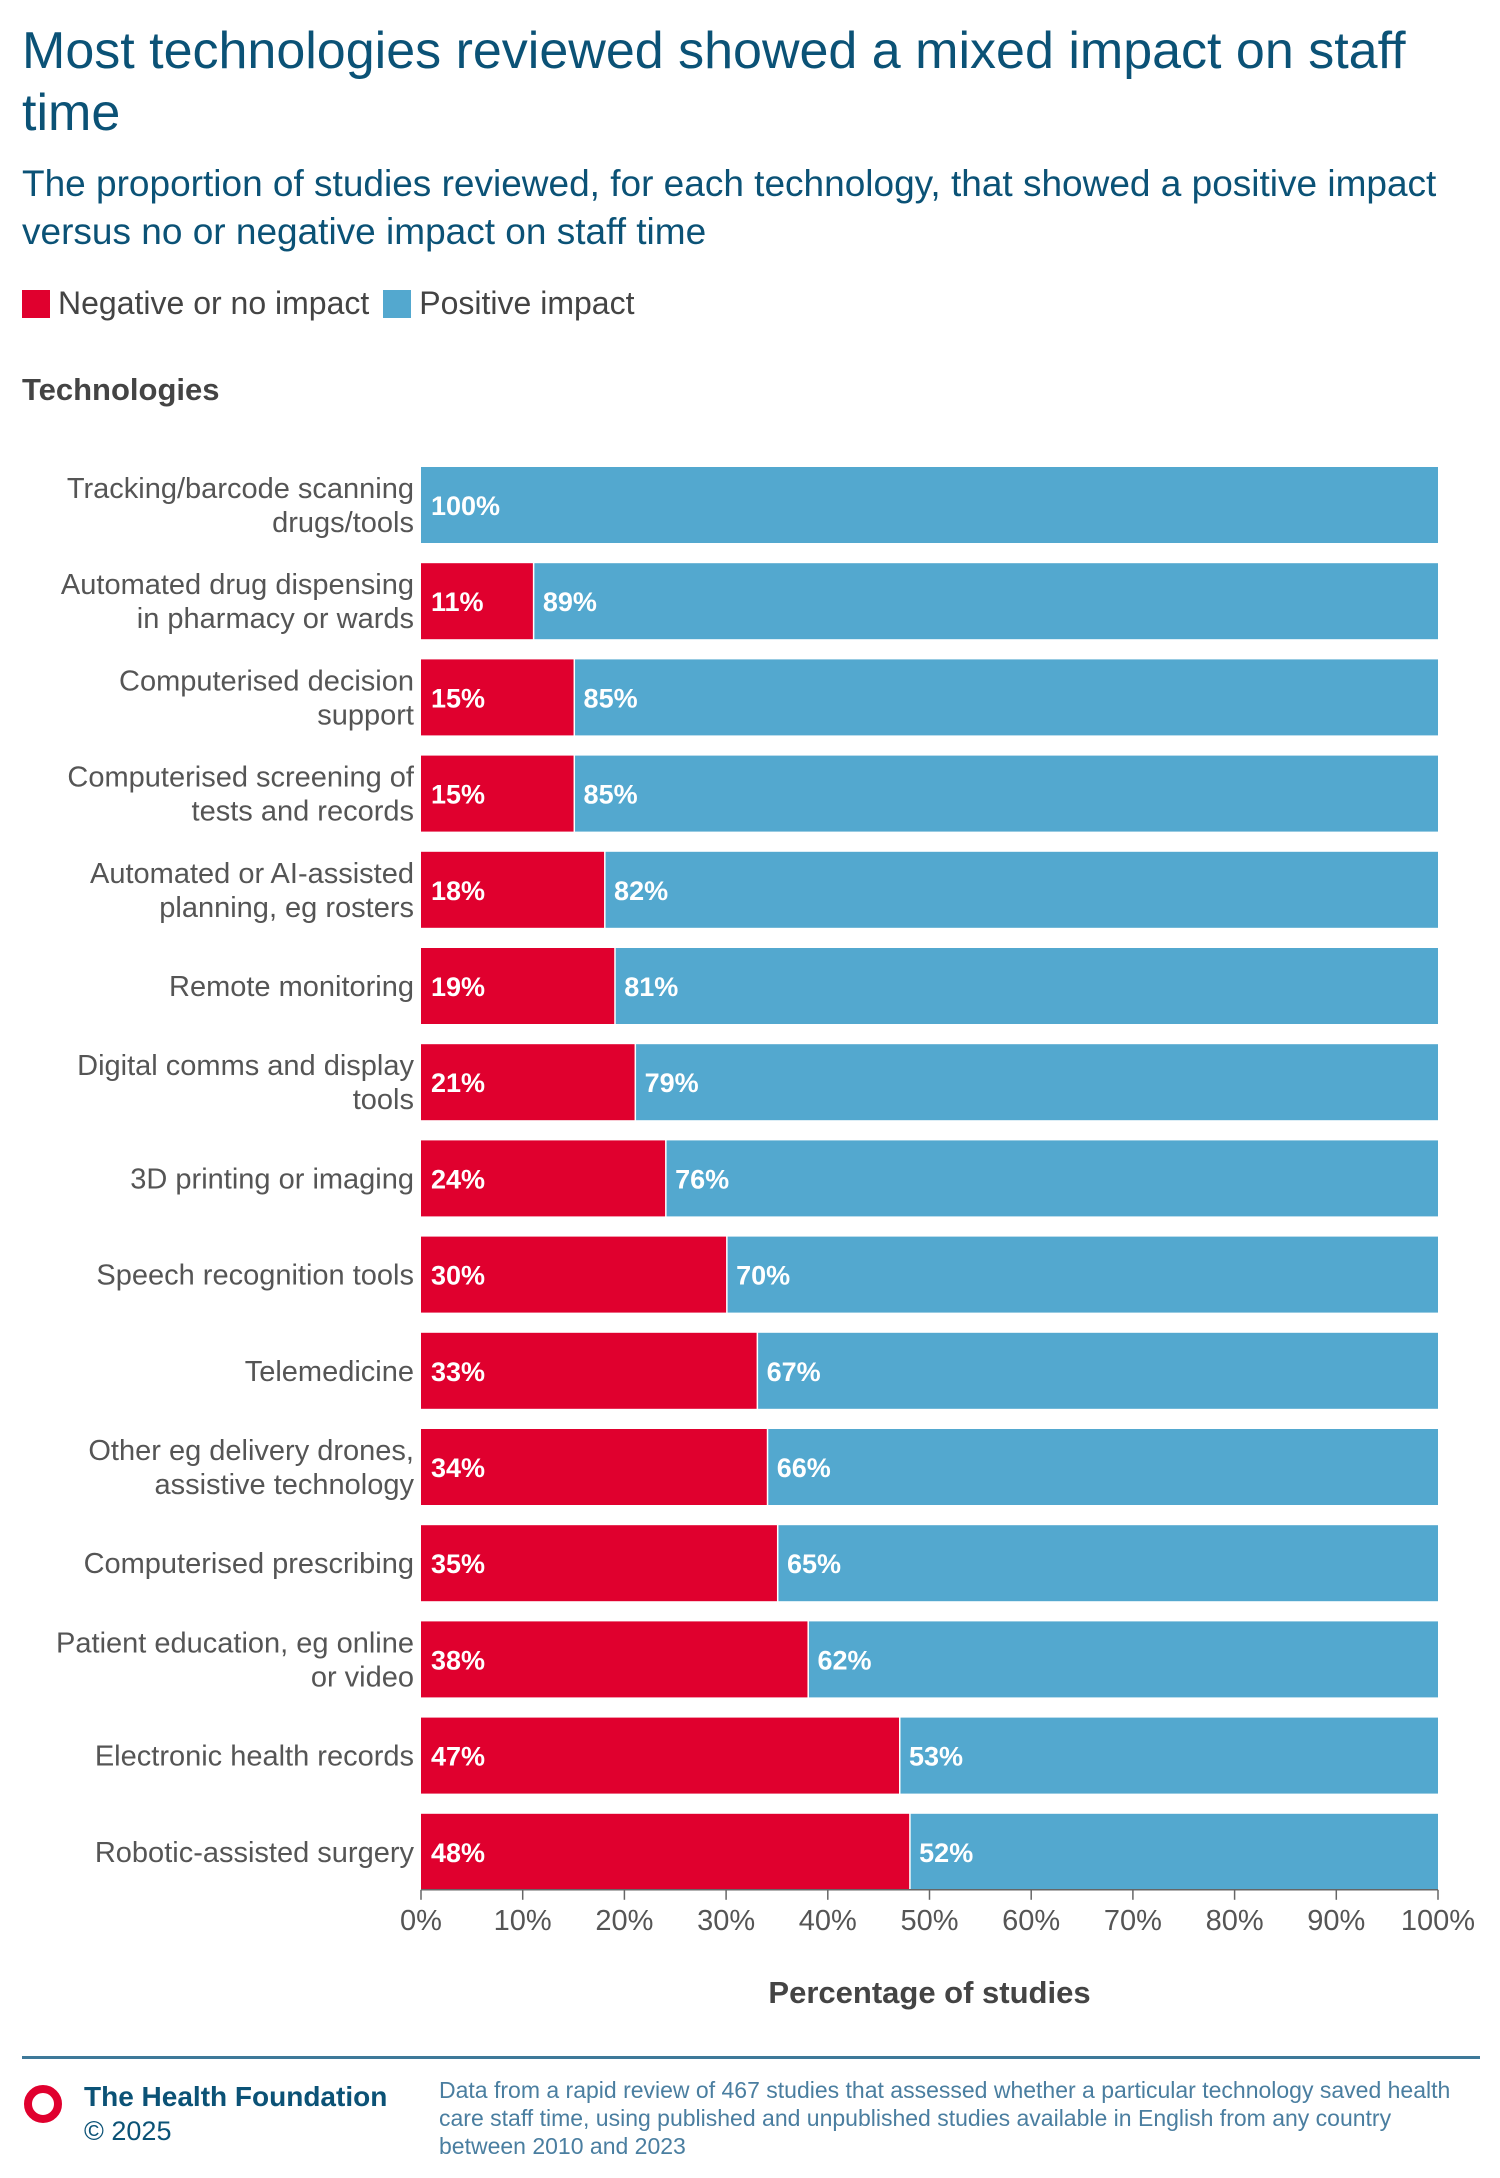  Describe the element at coordinates (458, 1757) in the screenshot. I see `data-label: 47%` at that location.